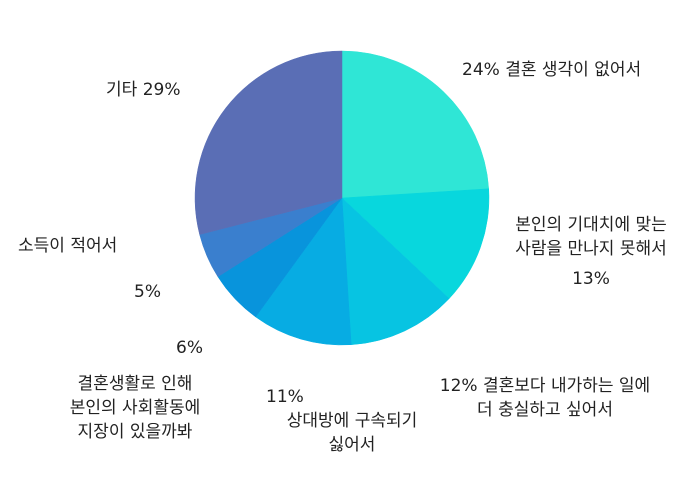  What do you see at coordinates (545, 398) in the screenshot?
I see `slice-label-focus-work: 12% 결혼보다 내가하는 일에 더 충실하고 싶어서` at bounding box center [545, 398].